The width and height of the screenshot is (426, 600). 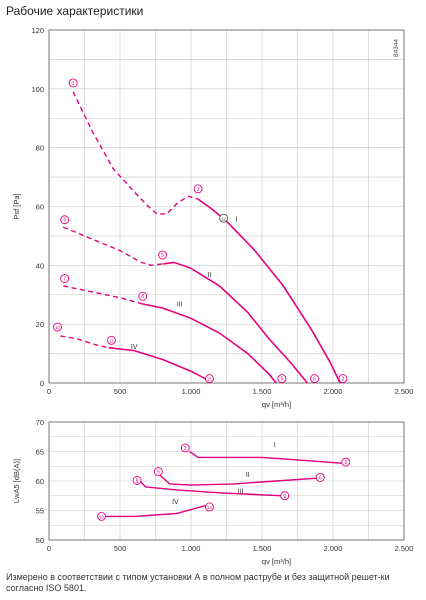 I want to click on marker-number: 12, so click(x=223, y=218).